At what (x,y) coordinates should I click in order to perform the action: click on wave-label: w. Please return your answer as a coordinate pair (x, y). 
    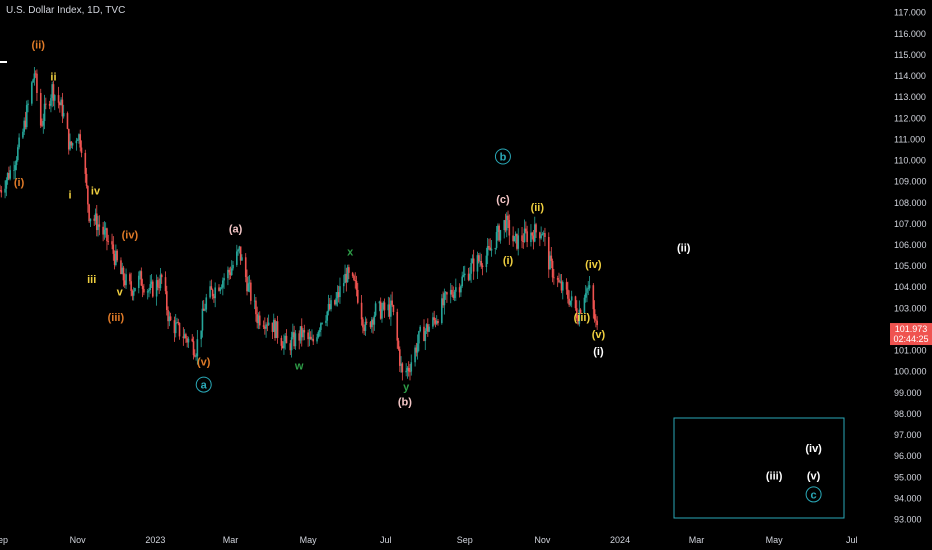
    Looking at the image, I should click on (299, 367).